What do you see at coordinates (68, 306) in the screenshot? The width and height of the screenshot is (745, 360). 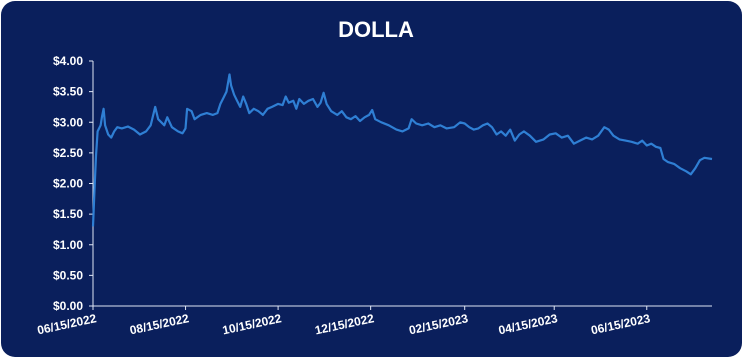 I see `y-tick-label: $0.00` at bounding box center [68, 306].